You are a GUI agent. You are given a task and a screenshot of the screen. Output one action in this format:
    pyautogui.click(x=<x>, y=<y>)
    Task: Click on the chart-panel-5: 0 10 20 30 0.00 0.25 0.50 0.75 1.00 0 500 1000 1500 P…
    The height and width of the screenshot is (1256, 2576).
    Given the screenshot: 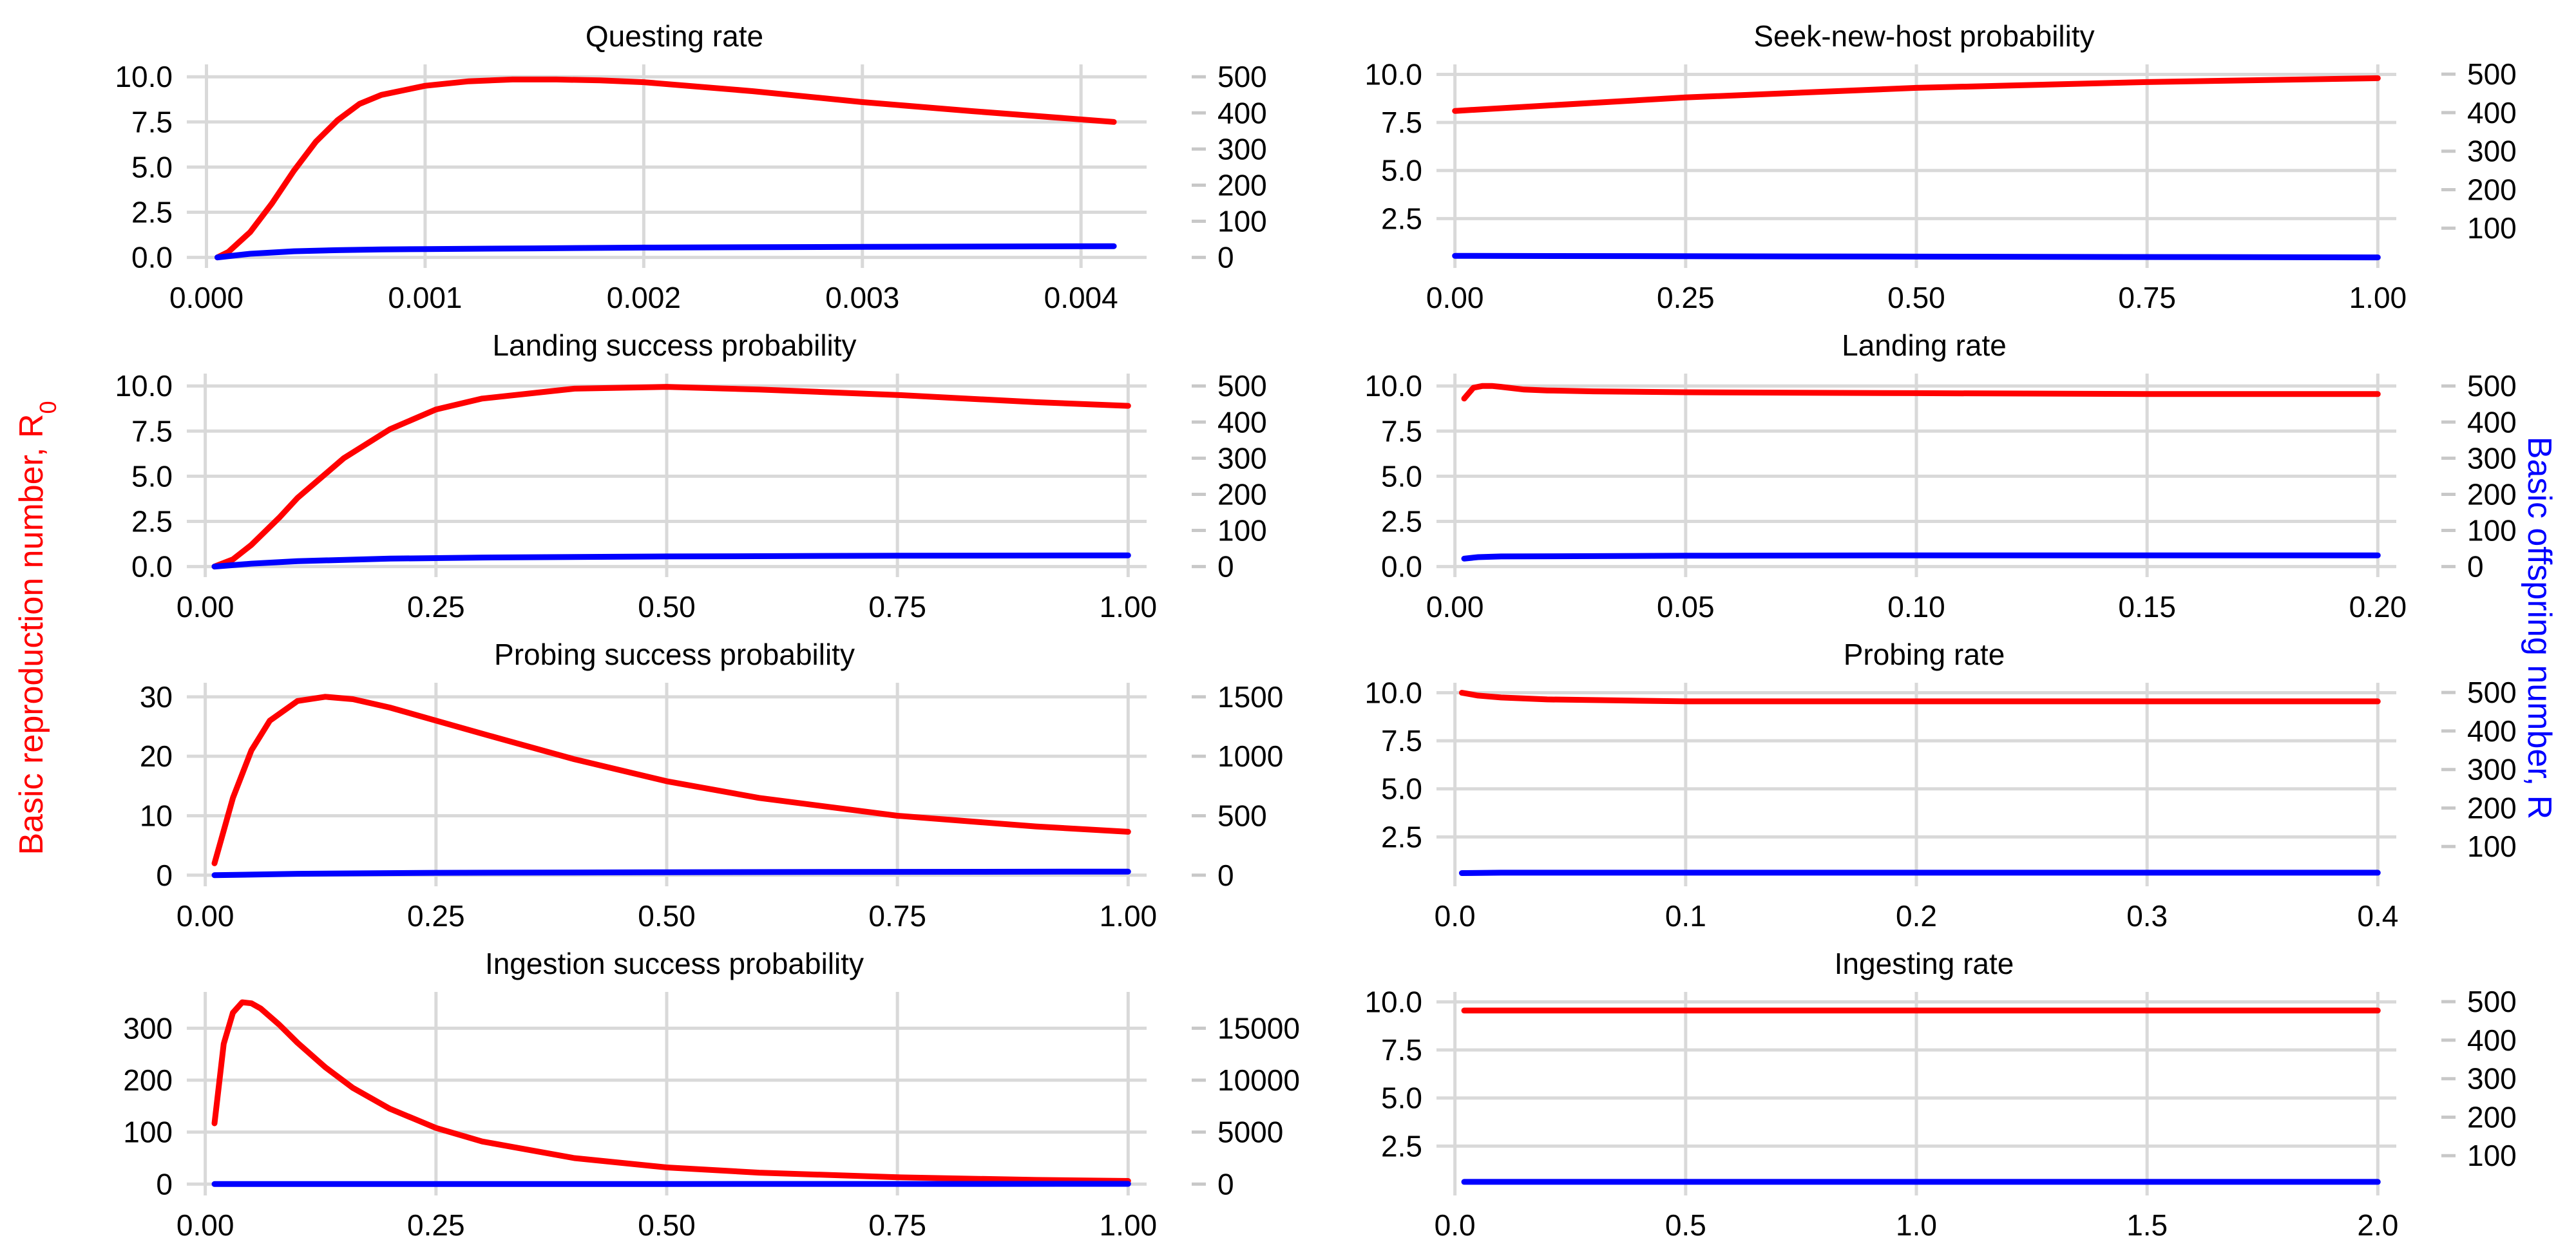 What is the action you would take?
    pyautogui.click(x=712, y=785)
    